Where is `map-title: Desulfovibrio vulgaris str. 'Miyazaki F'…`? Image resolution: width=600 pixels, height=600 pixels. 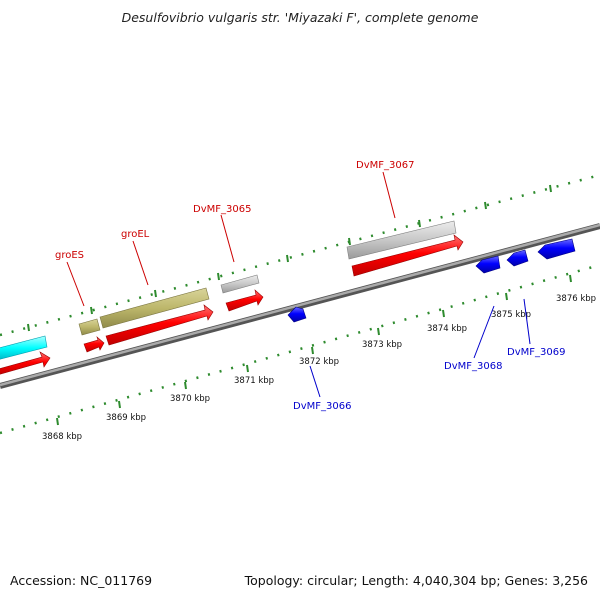 map-title: Desulfovibrio vulgaris str. 'Miyazaki F'… is located at coordinates (300, 17).